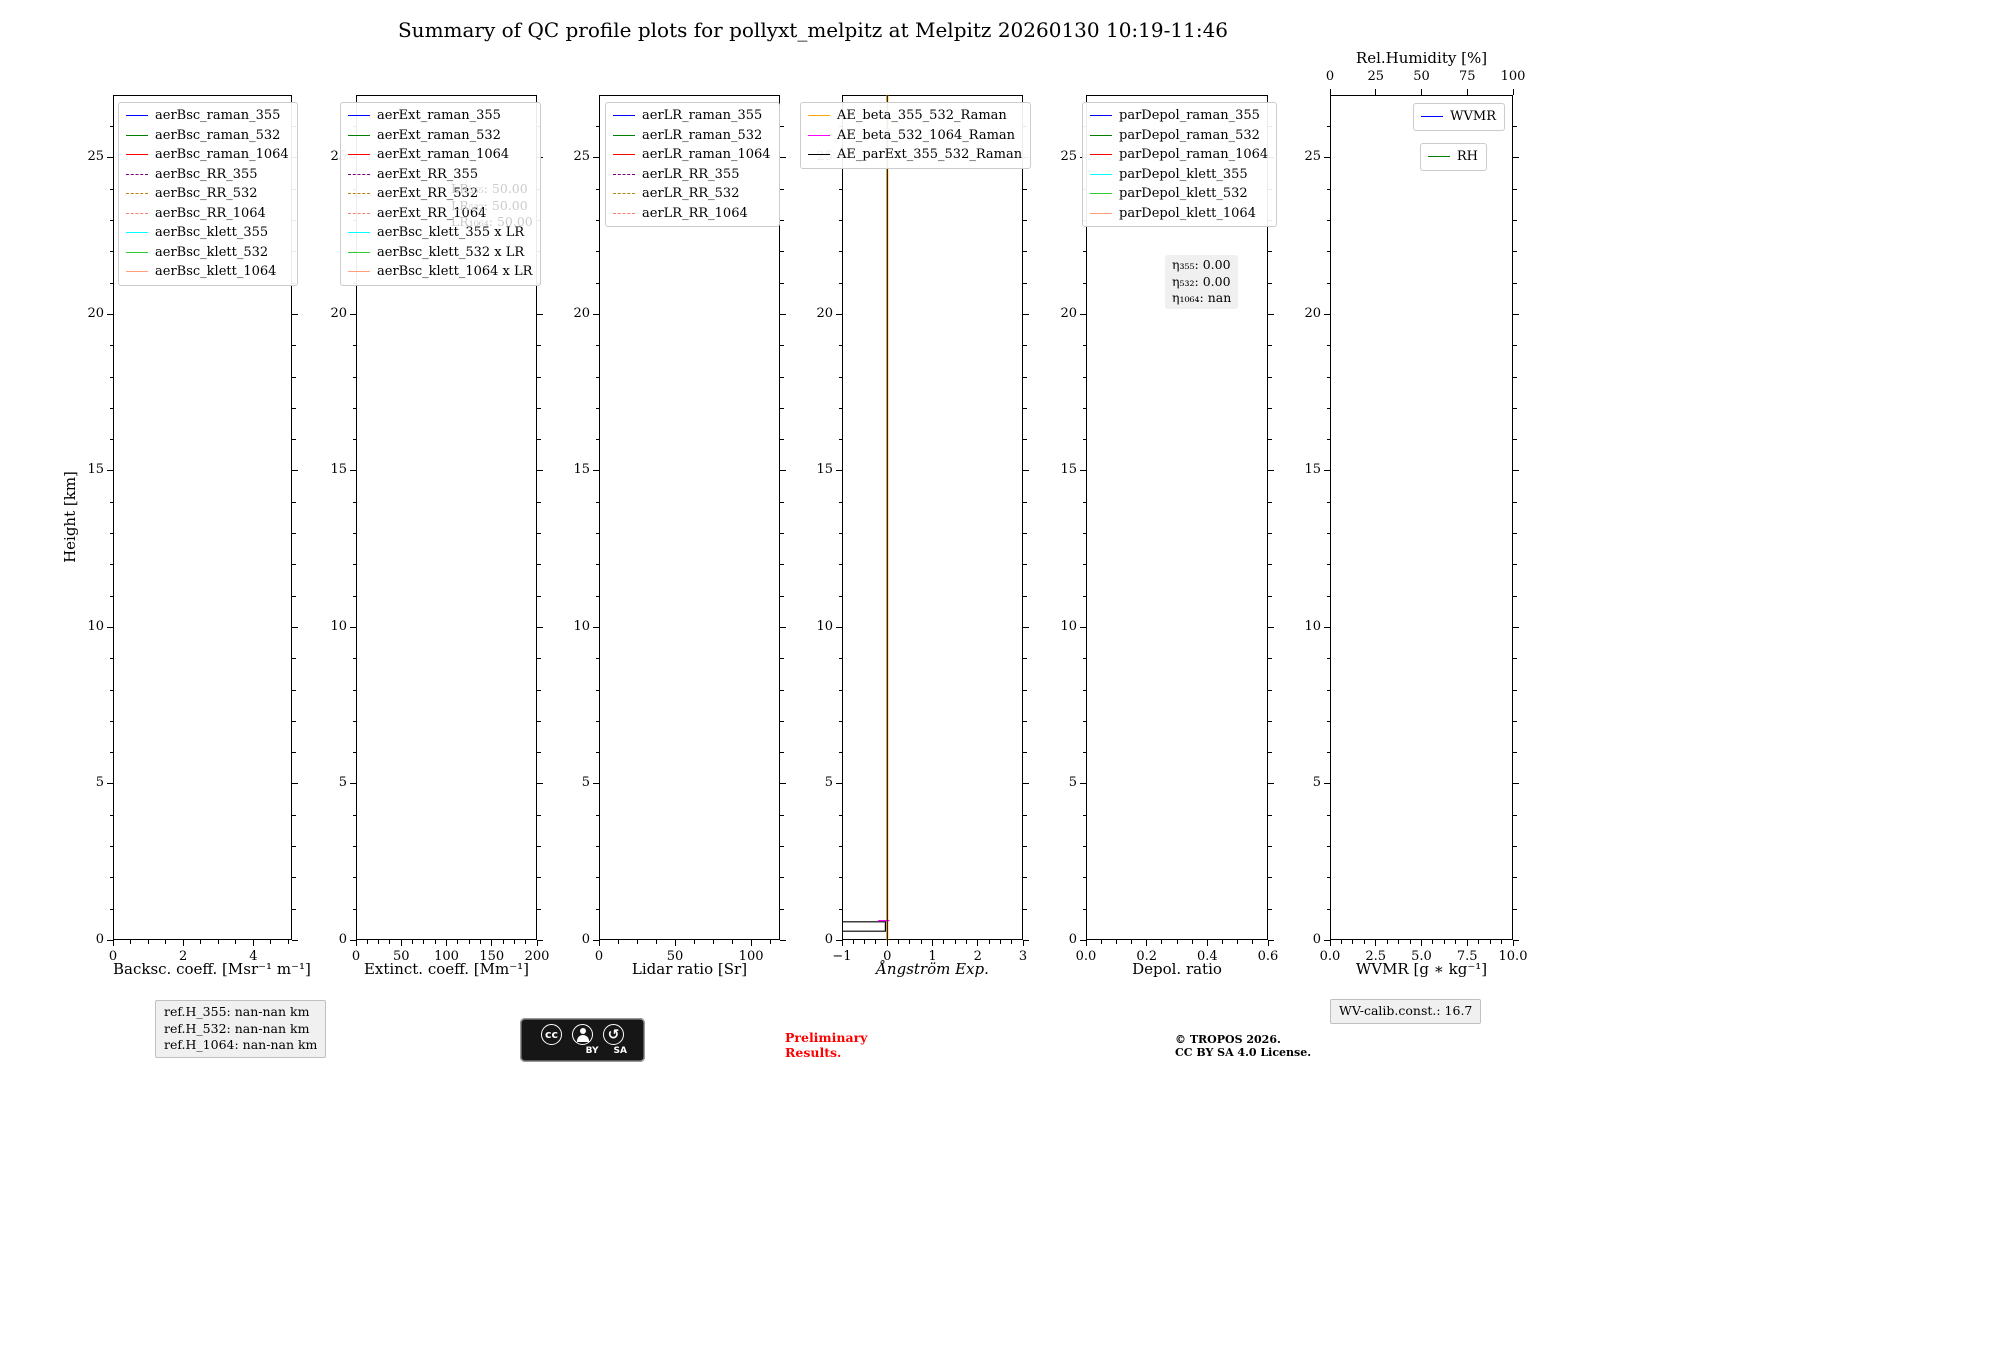 This screenshot has height=1360, width=2000. Describe the element at coordinates (1316, 939) in the screenshot. I see `y-tick-label: 0` at that location.